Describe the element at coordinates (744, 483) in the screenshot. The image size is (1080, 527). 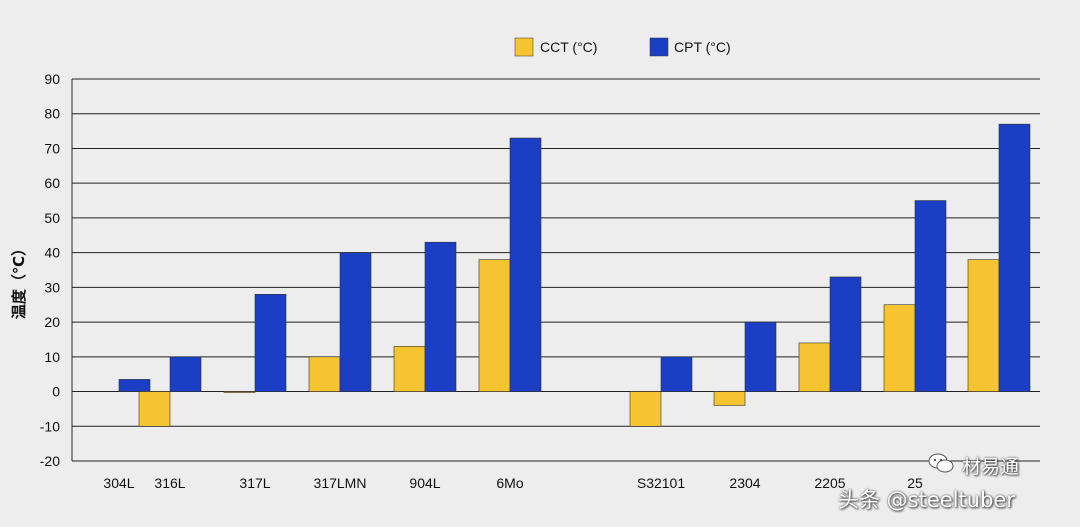
I see `x-tick-label: 2304` at that location.